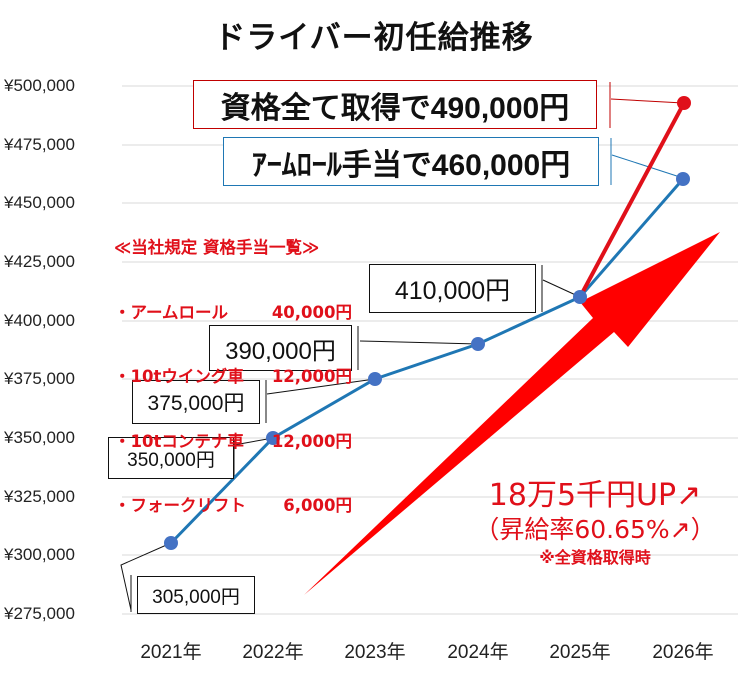  Describe the element at coordinates (273, 652) in the screenshot. I see `x-tick-label: 2022年` at that location.